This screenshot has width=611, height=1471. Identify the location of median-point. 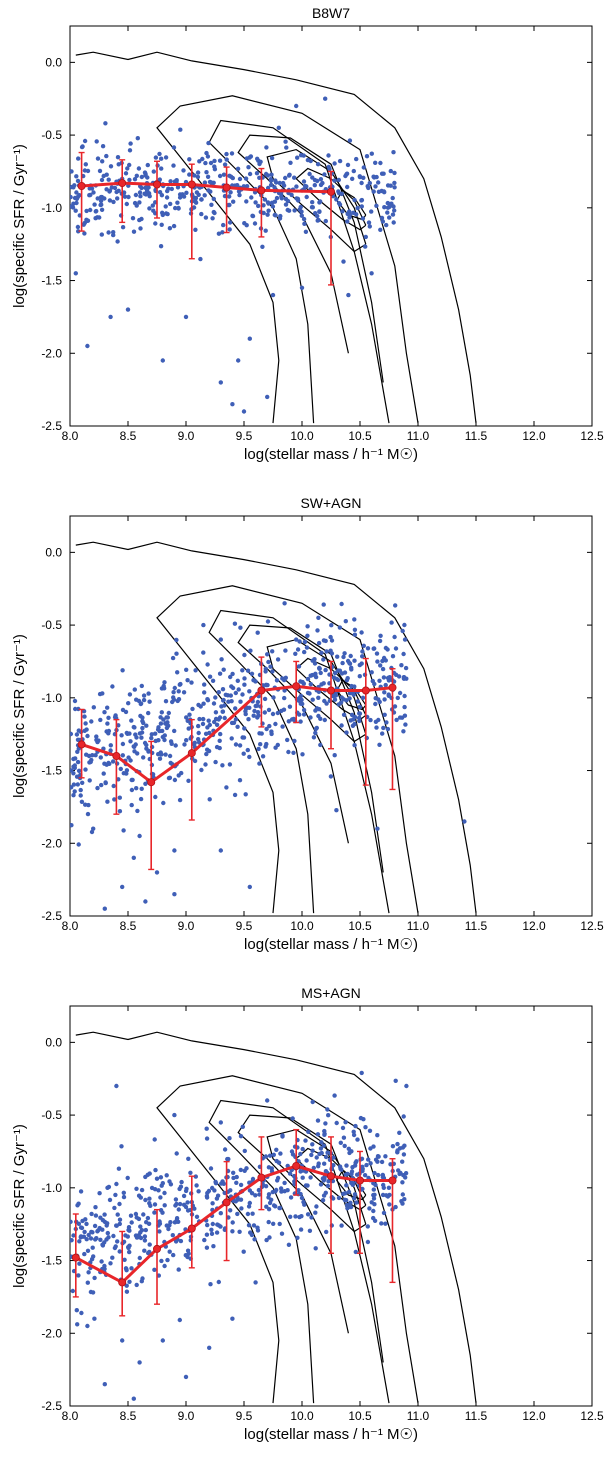
(296, 686).